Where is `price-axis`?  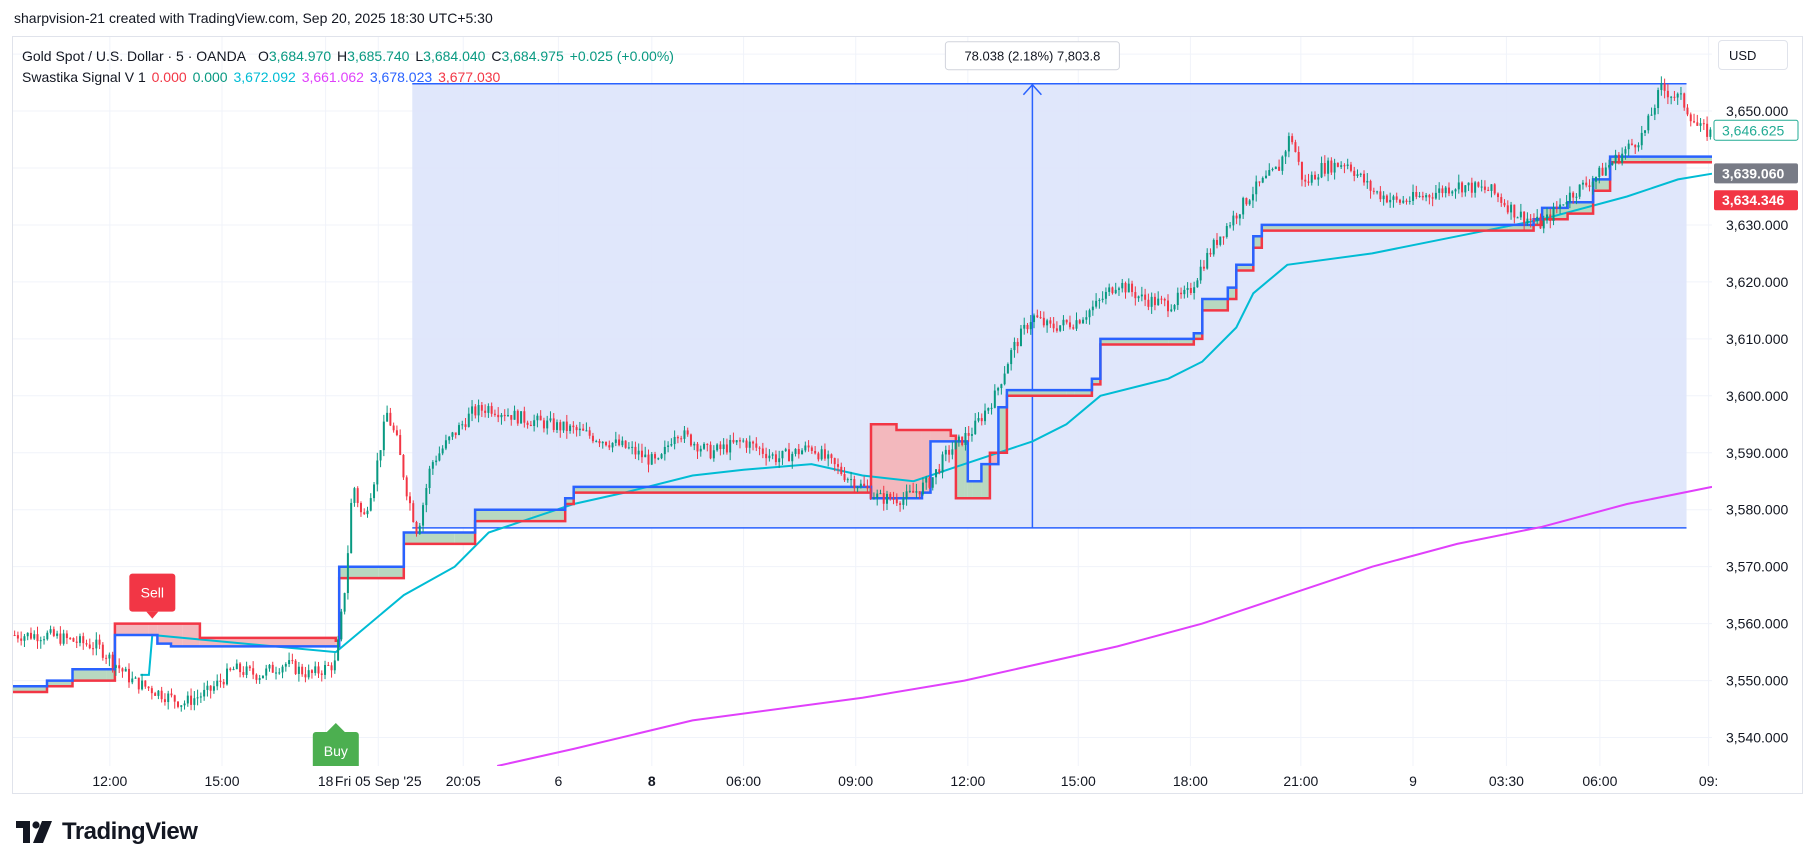
price-axis is located at coordinates (1757, 401).